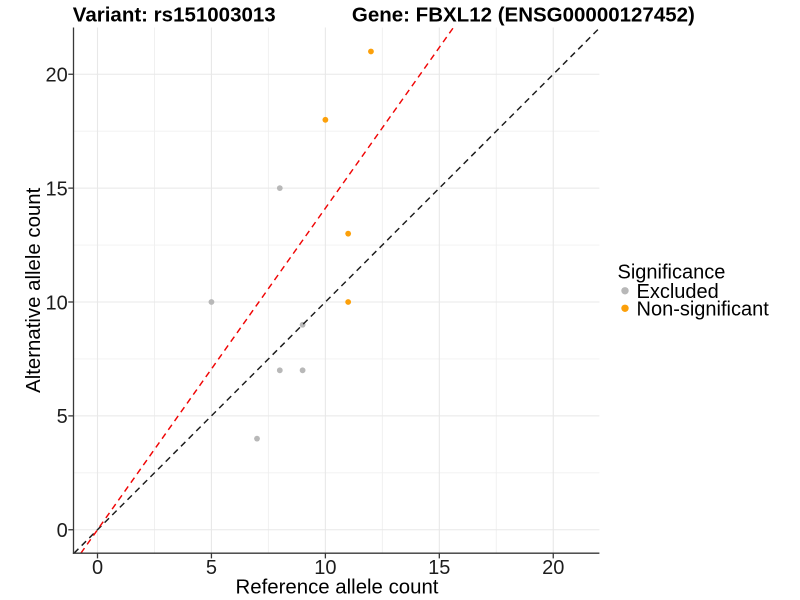  I want to click on svg-text: Non-significant, so click(703, 310).